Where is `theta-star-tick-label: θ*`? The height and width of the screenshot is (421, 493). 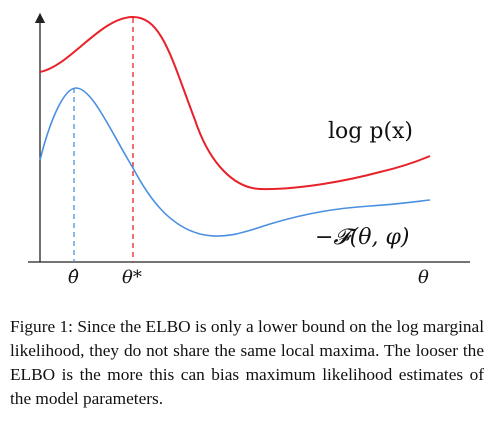 theta-star-tick-label: θ* is located at coordinates (132, 277).